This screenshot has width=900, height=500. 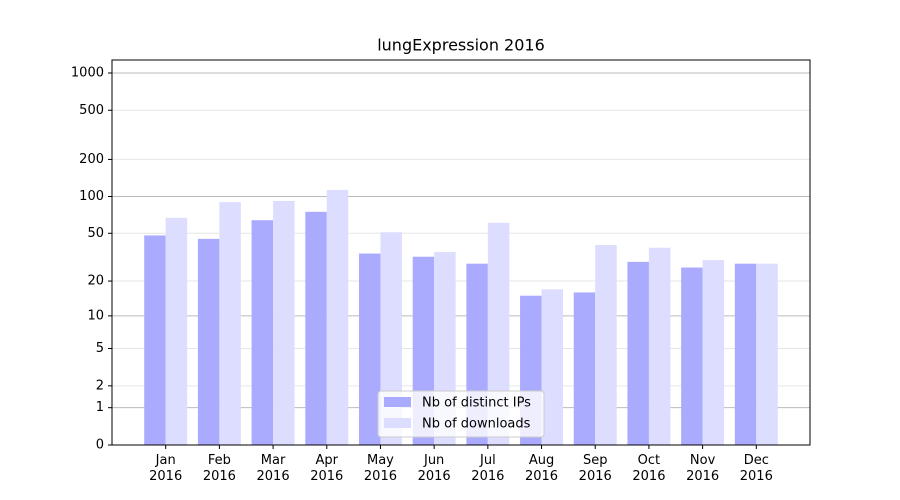 I want to click on legend-box, so click(x=461, y=414).